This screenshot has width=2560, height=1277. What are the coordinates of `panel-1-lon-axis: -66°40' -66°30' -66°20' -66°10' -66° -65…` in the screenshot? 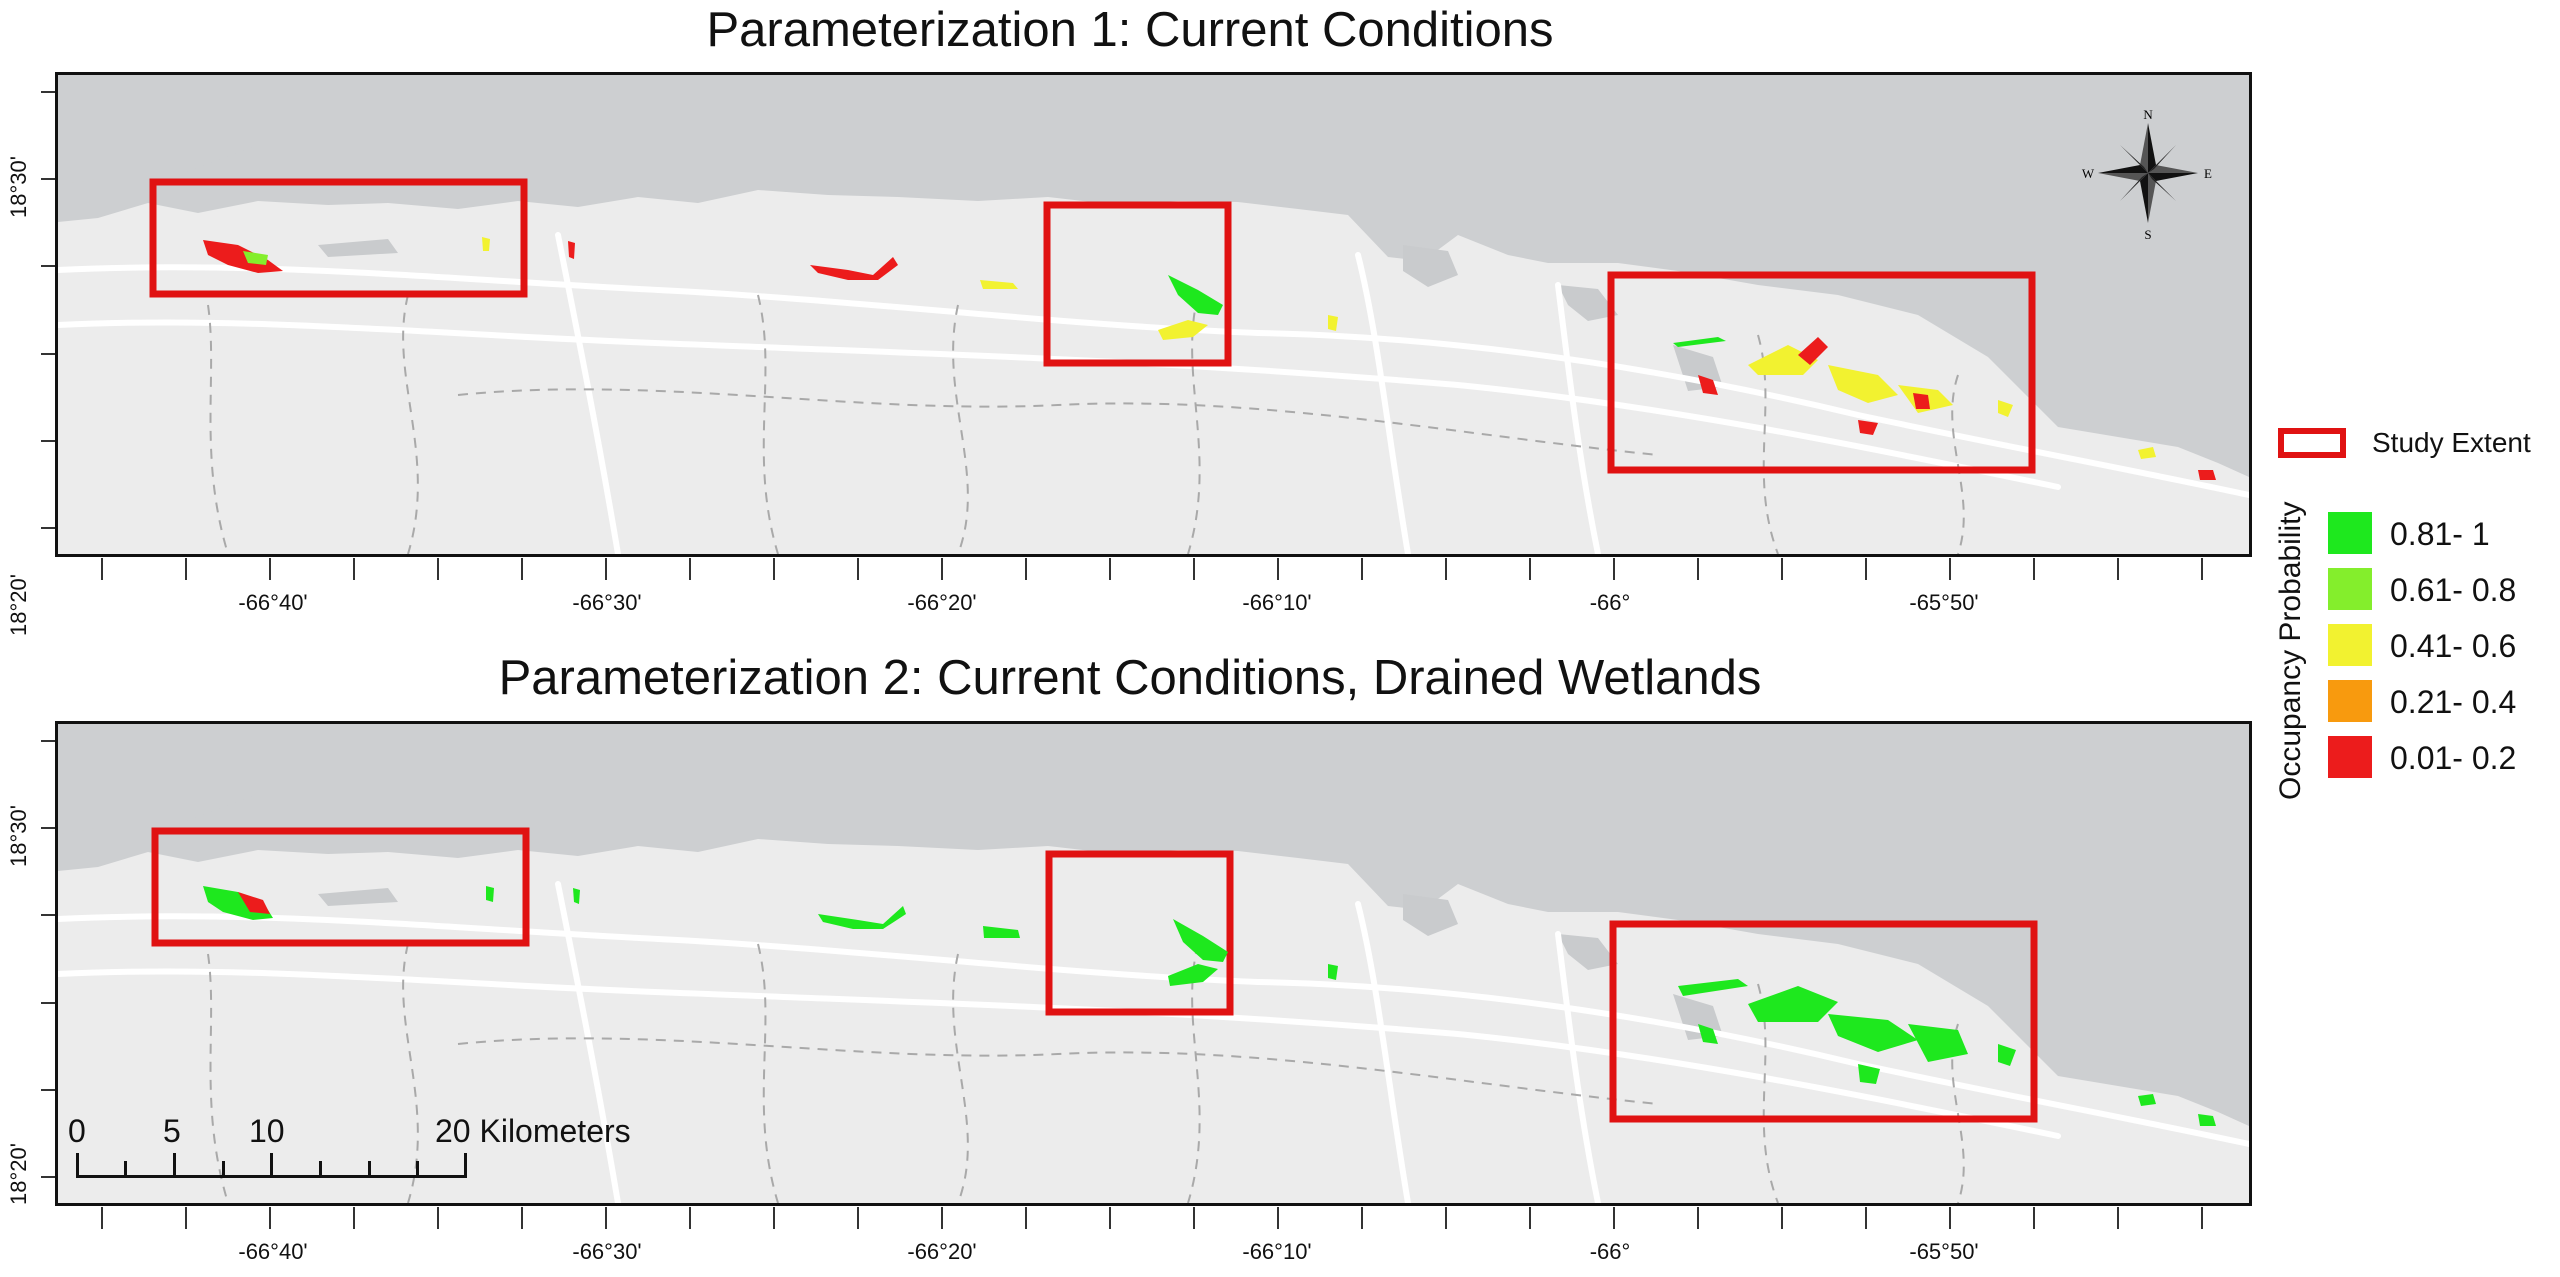 It's located at (1153, 593).